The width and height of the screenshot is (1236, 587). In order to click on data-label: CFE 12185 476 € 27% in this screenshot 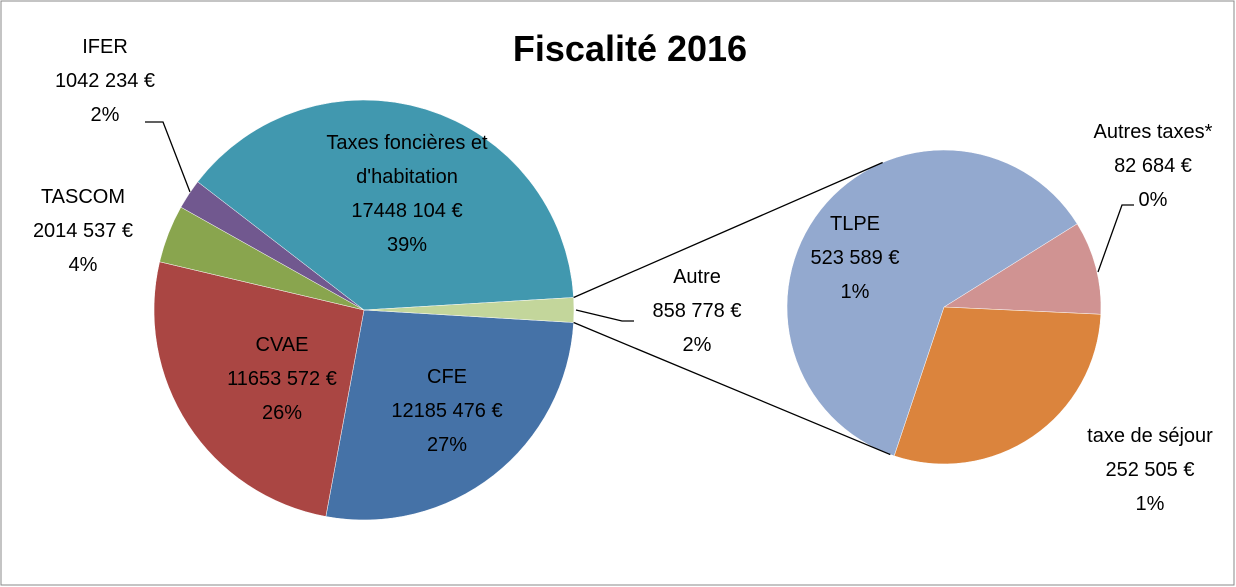, I will do `click(447, 411)`.